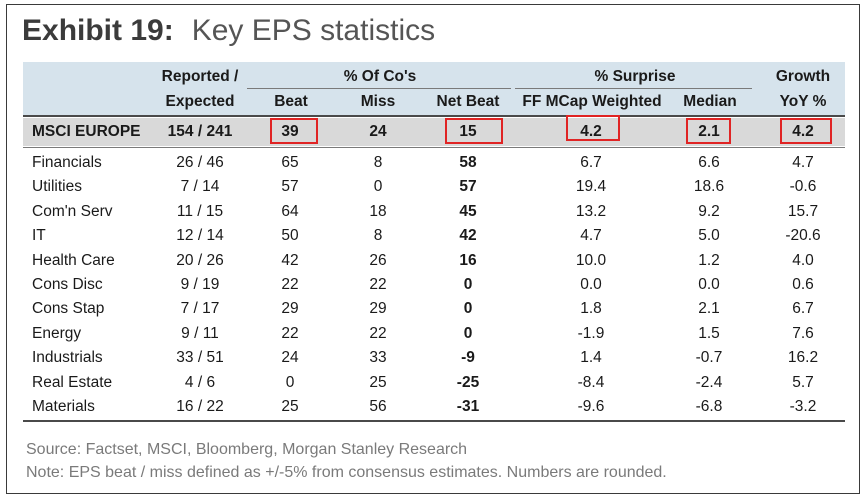 Image resolution: width=868 pixels, height=502 pixels. What do you see at coordinates (378, 309) in the screenshot?
I see `cell-miss: 29` at bounding box center [378, 309].